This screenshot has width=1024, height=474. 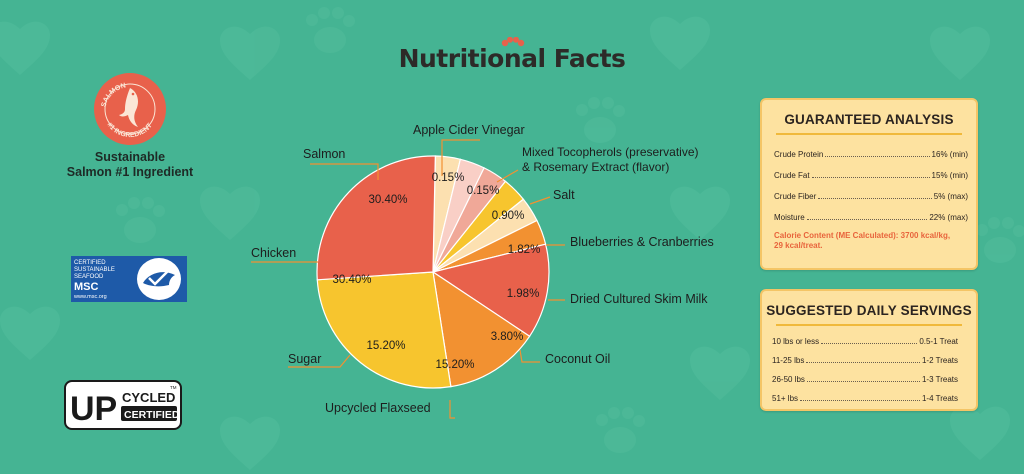 What do you see at coordinates (795, 196) in the screenshot?
I see `analysis-name: Crude Fiber` at bounding box center [795, 196].